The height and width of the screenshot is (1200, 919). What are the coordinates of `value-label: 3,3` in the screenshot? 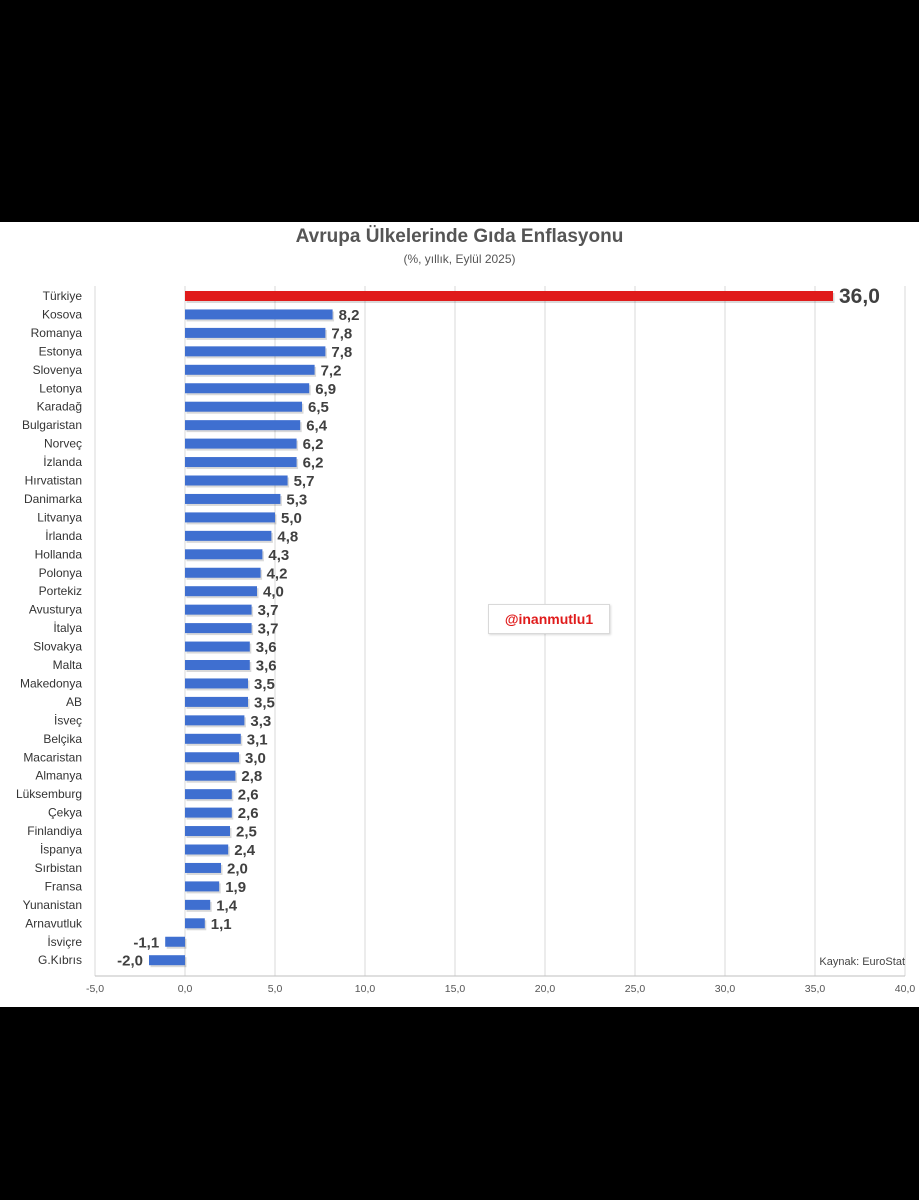 It's located at (260, 721).